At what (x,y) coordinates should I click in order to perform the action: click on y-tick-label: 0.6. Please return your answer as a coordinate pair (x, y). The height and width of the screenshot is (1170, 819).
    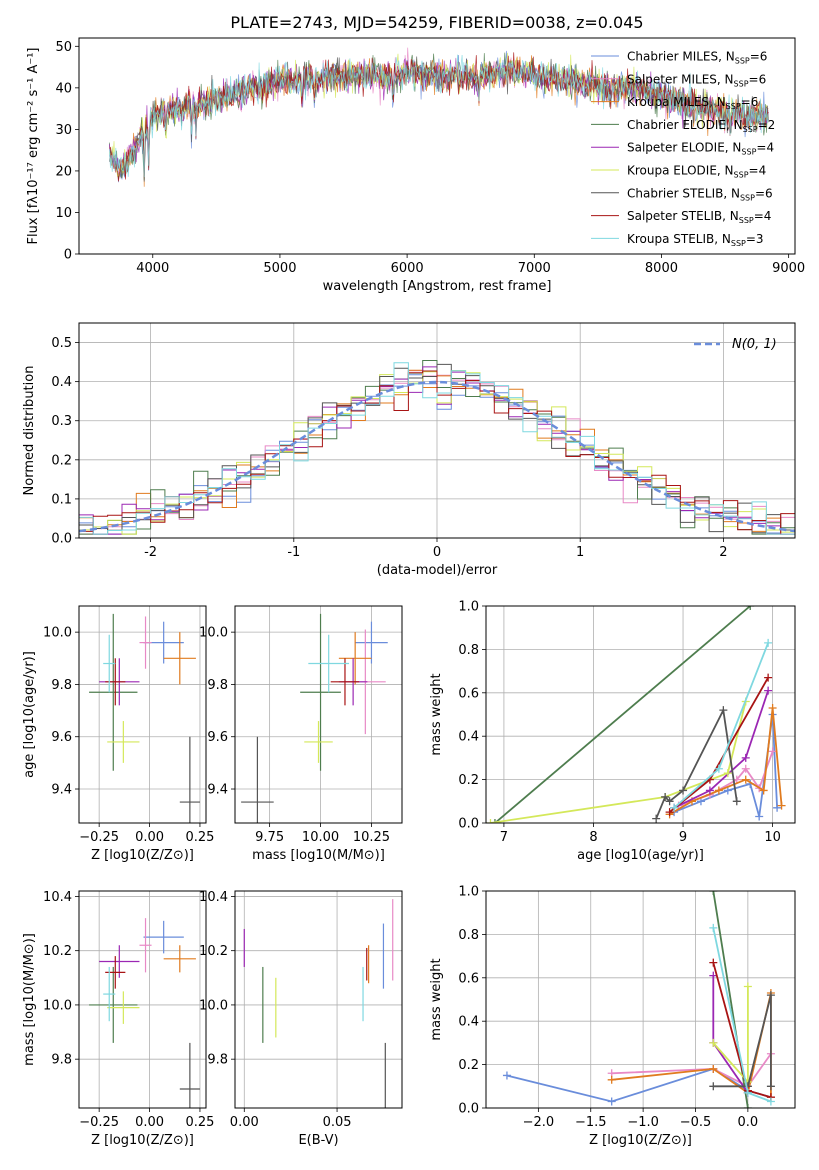
    Looking at the image, I should click on (468, 693).